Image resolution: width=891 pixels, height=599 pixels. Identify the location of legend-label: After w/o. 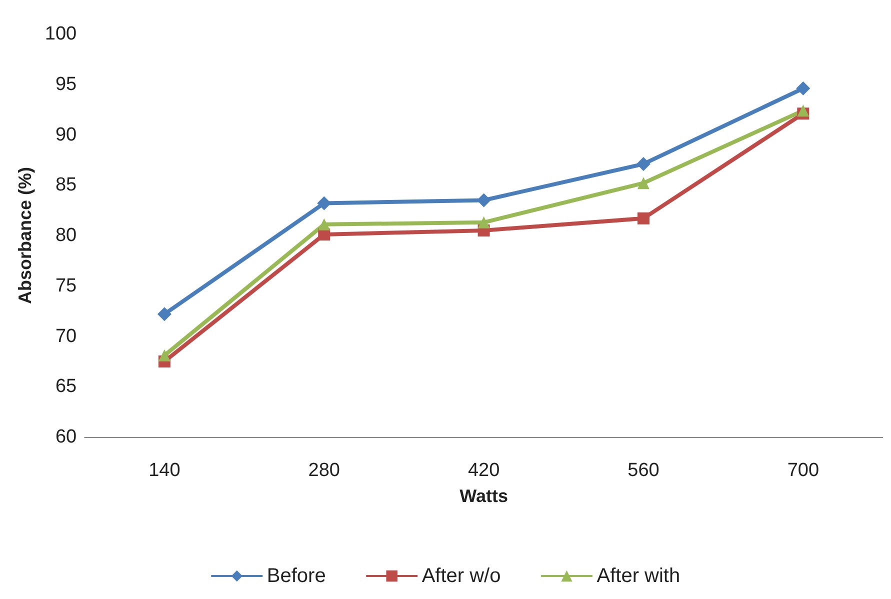
(461, 576).